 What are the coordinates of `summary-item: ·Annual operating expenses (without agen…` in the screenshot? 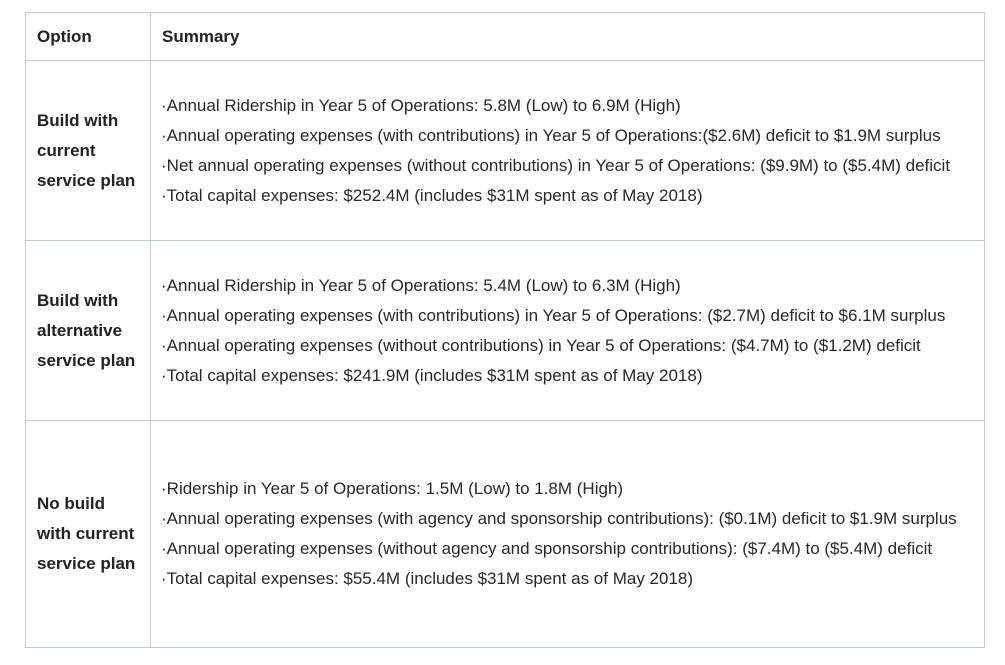 It's located at (567, 549).